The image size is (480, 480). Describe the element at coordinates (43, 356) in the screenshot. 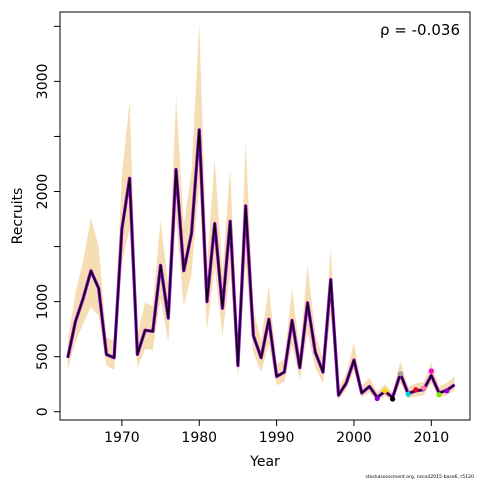

I see `y-tick-label: 500` at that location.